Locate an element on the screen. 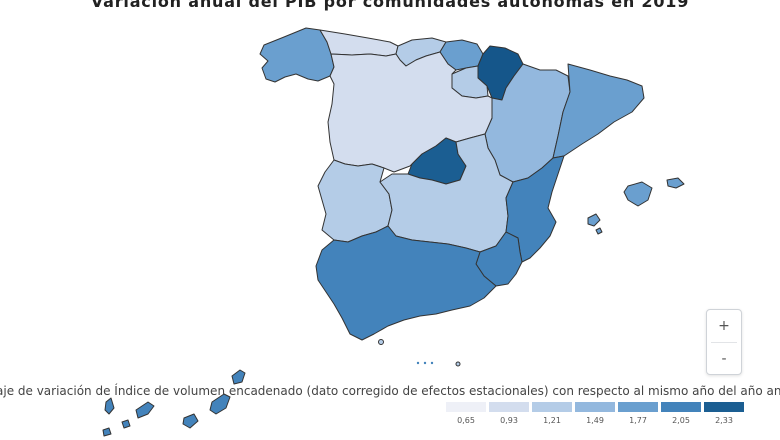 The height and width of the screenshot is (440, 780). zoom-divider is located at coordinates (724, 342).